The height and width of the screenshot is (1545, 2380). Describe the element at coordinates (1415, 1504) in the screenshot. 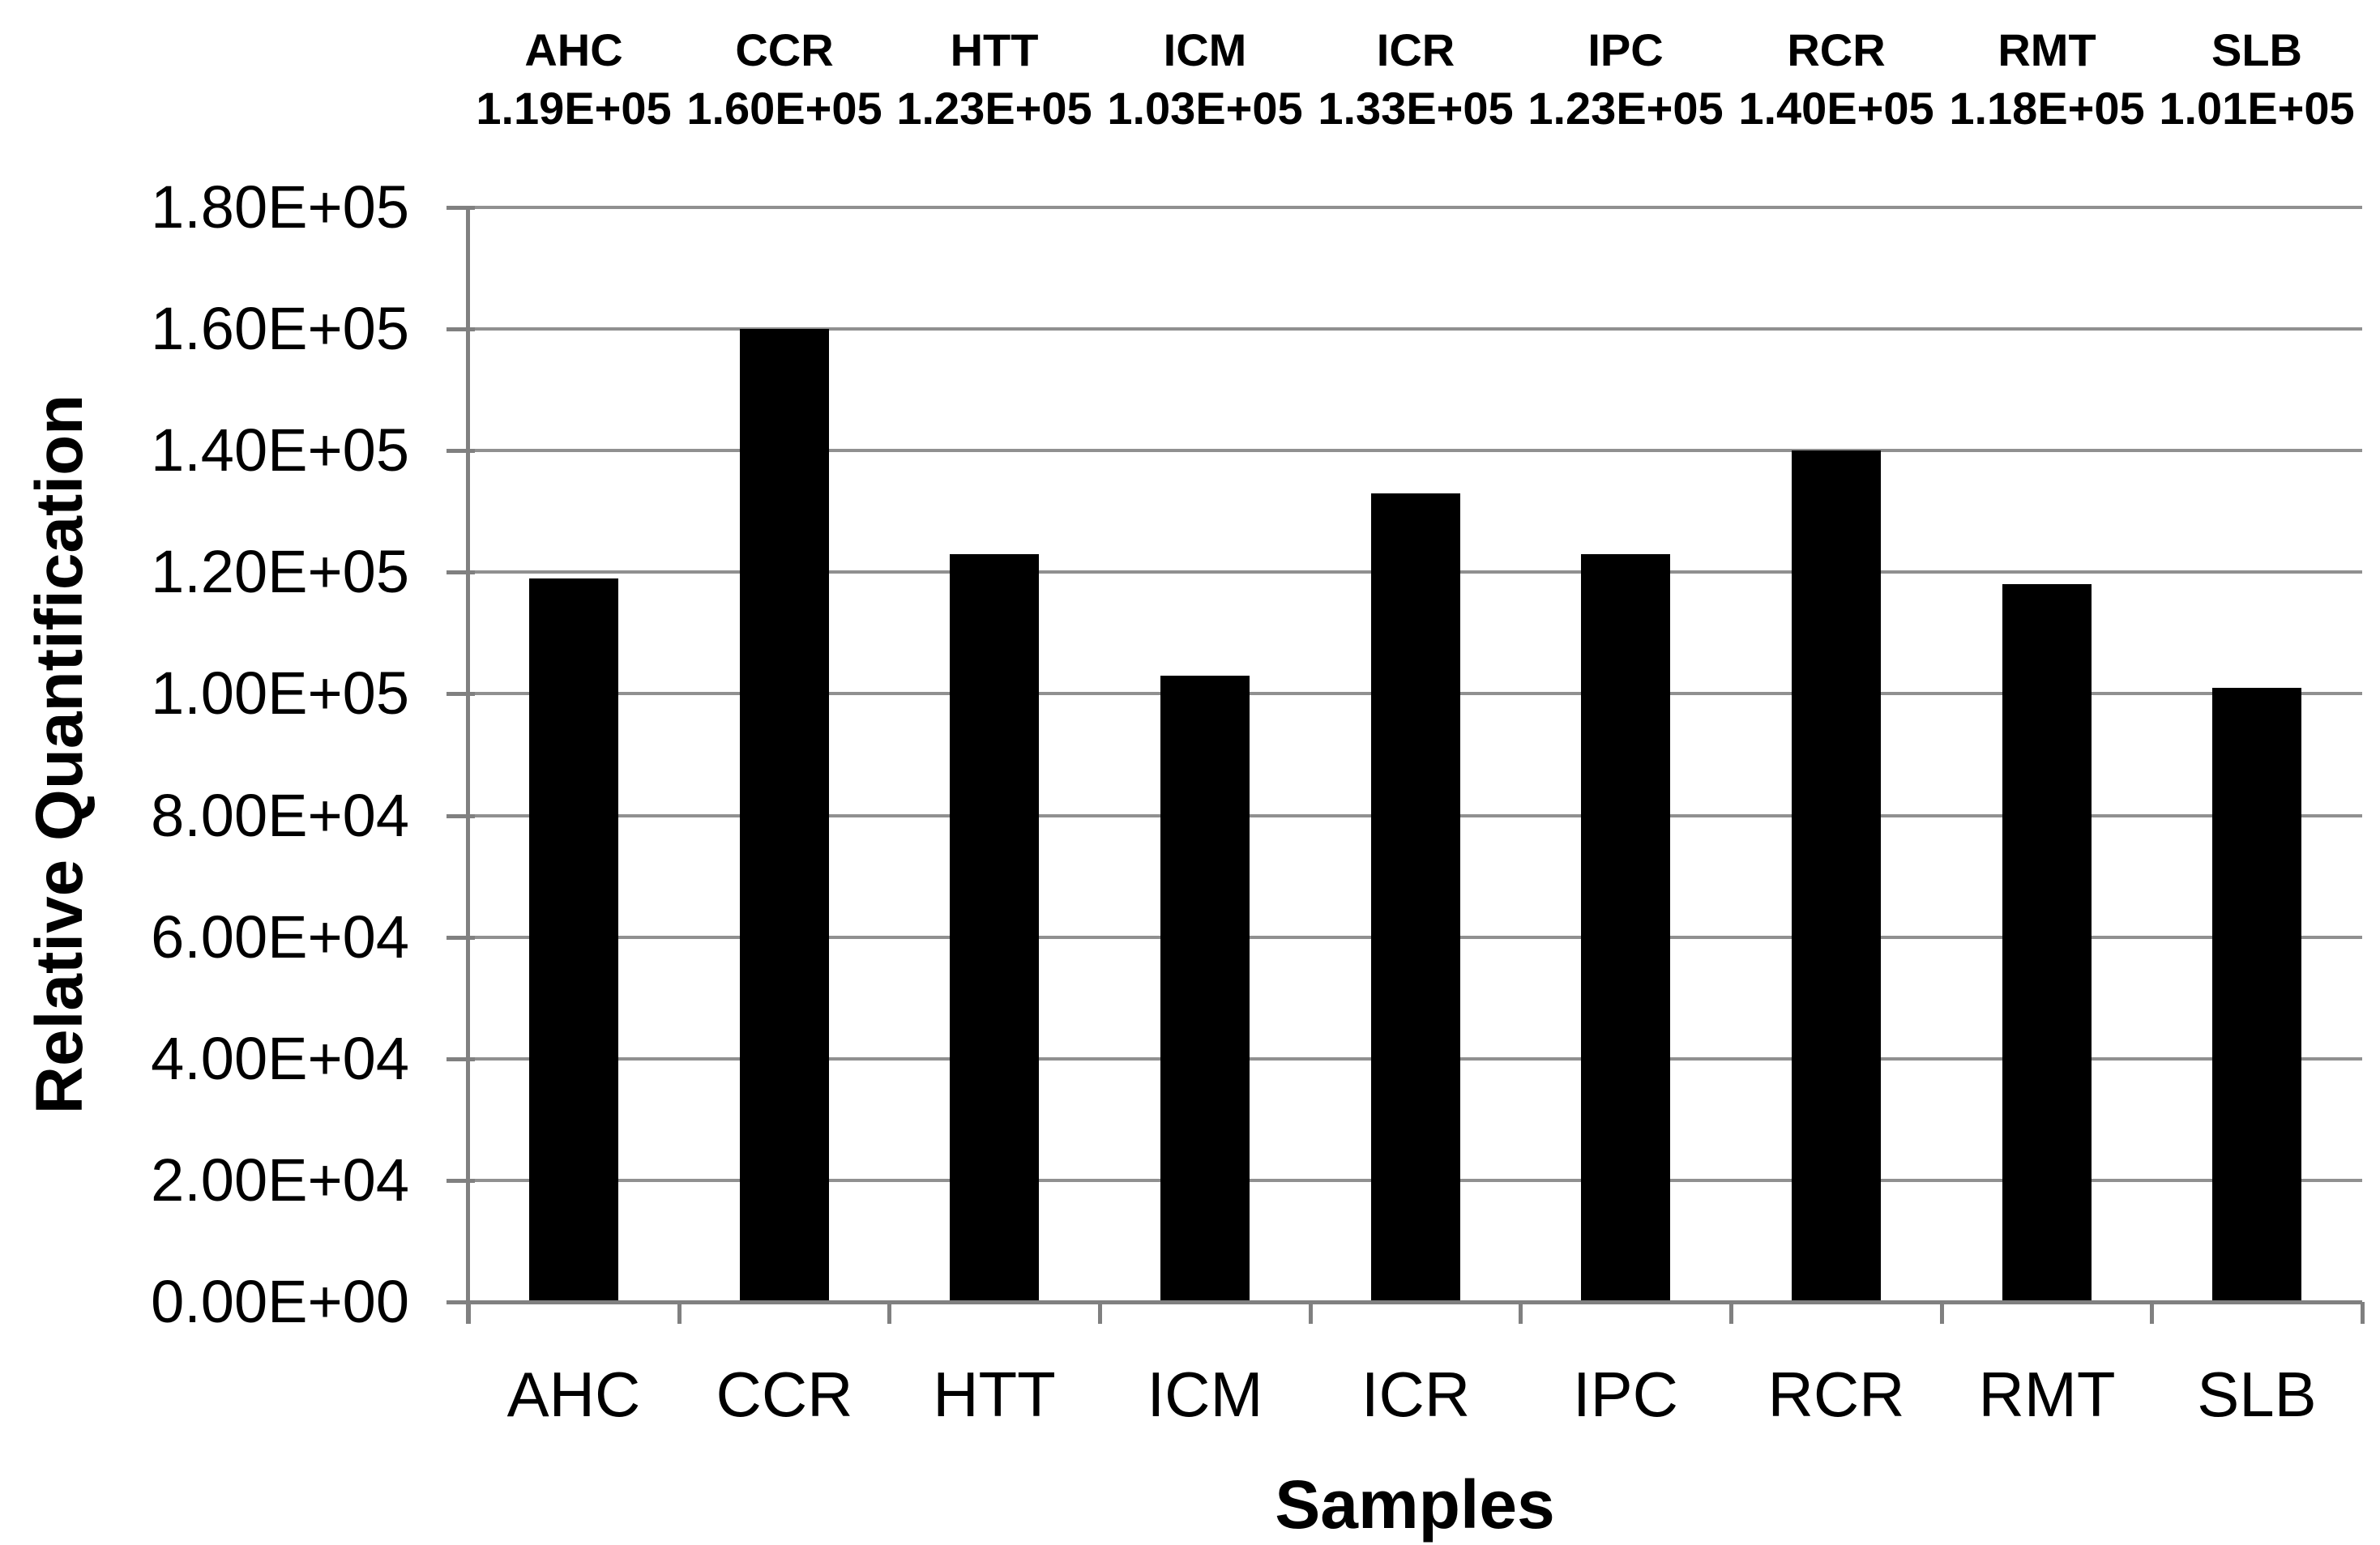

I see `x-axis-title: Samples` at that location.